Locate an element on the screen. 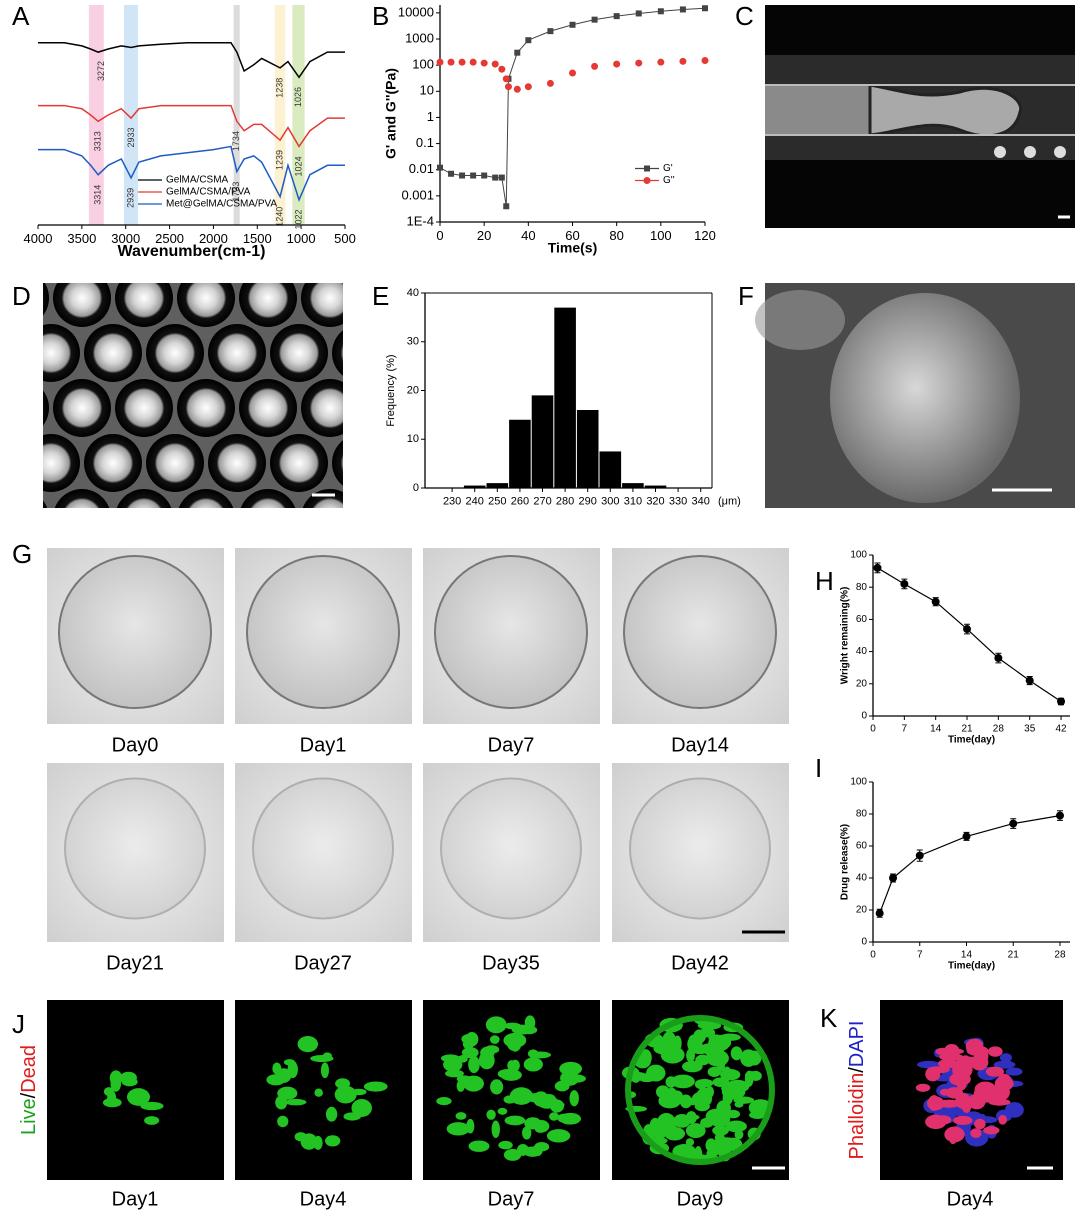 This screenshot has width=1080, height=1213. caption: Day27 is located at coordinates (323, 963).